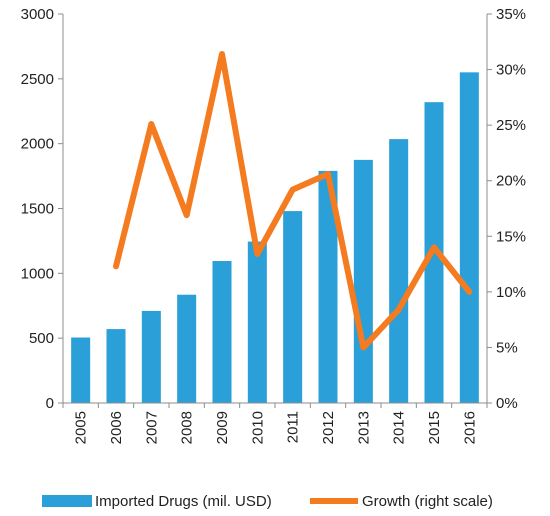 The image size is (550, 516). Describe the element at coordinates (67, 501) in the screenshot. I see `legend-swatch-imported-drugs` at that location.